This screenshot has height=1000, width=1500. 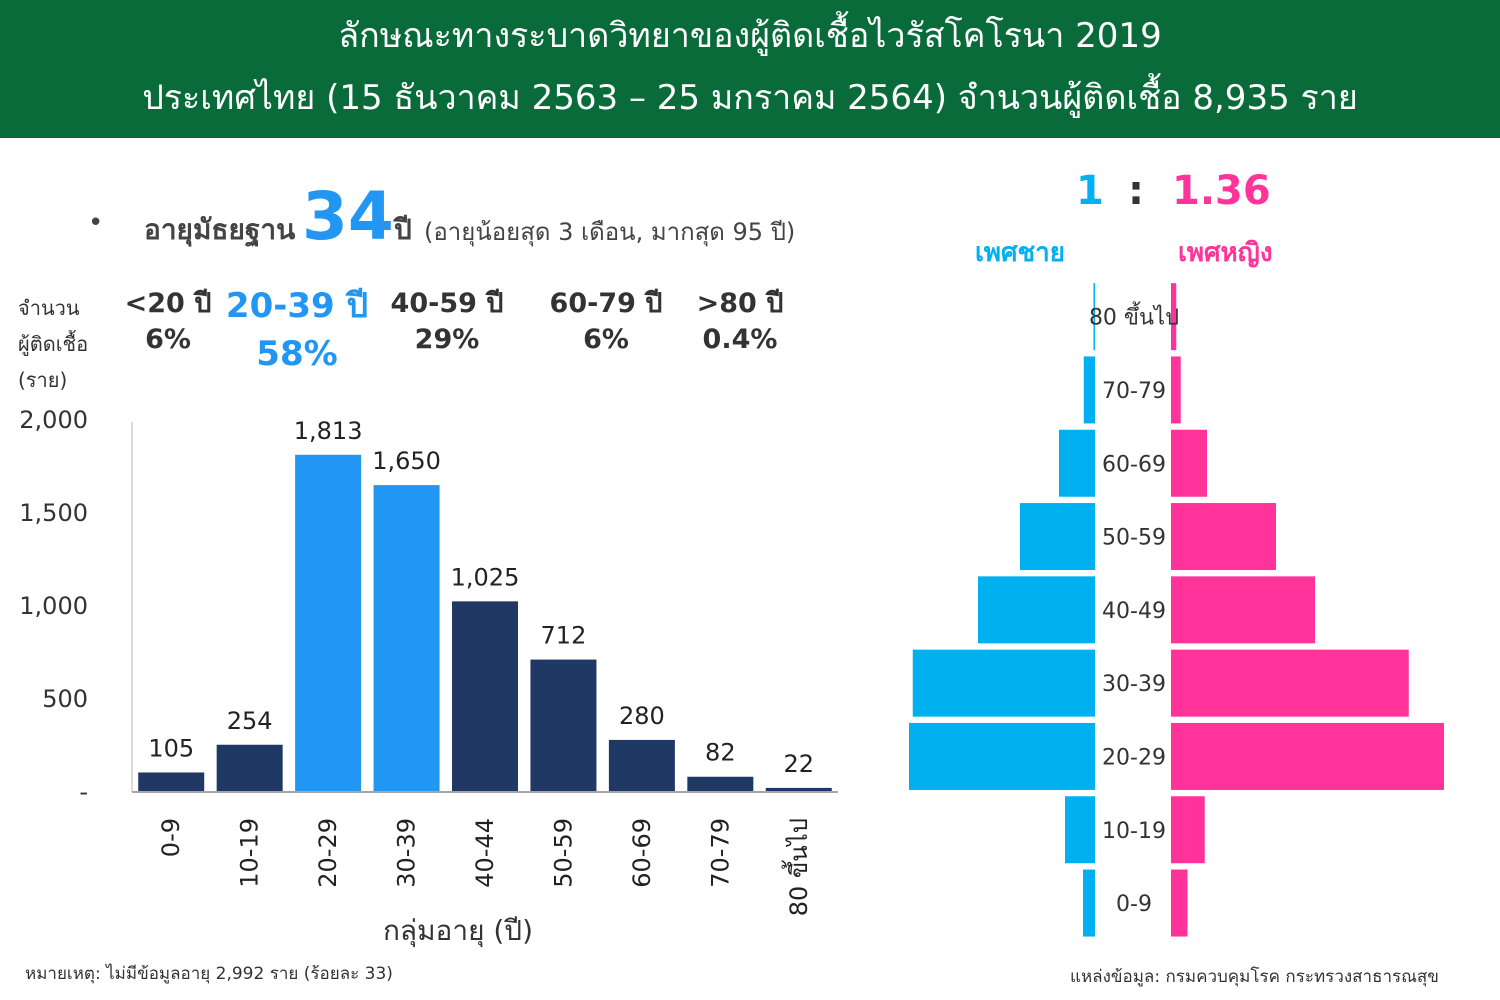 I want to click on y-tick-label: 2,000, so click(x=53, y=420).